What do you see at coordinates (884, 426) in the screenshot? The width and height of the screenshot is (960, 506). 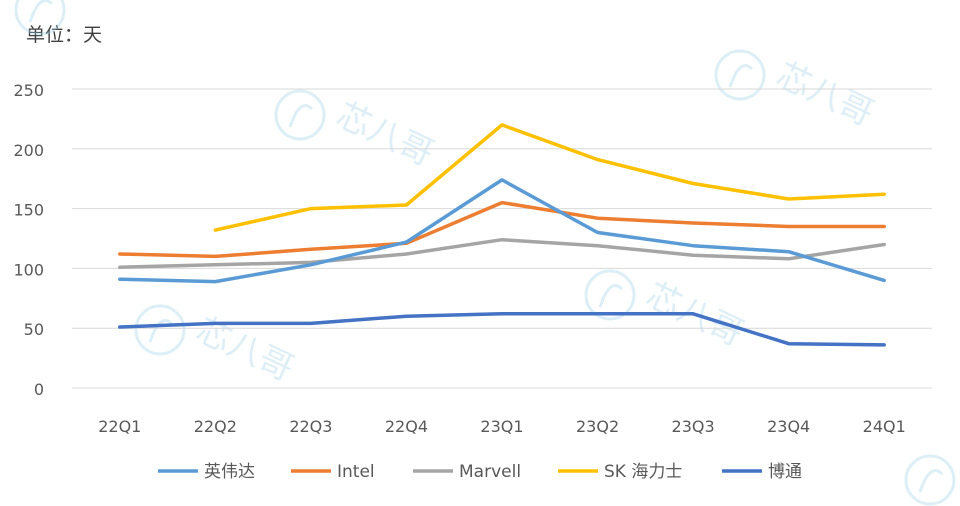 I see `x-tick-label: 24Q1` at bounding box center [884, 426].